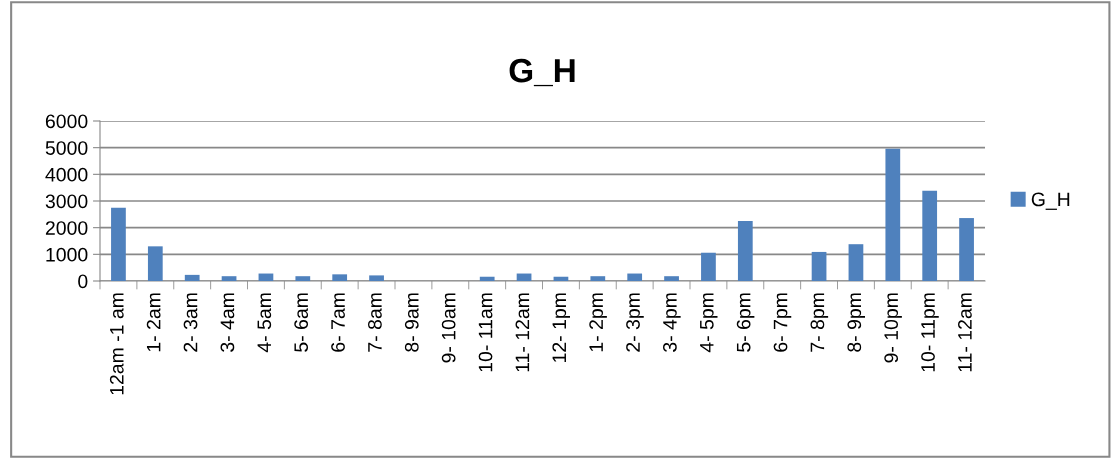  What do you see at coordinates (542, 72) in the screenshot?
I see `chart-title: G_H` at bounding box center [542, 72].